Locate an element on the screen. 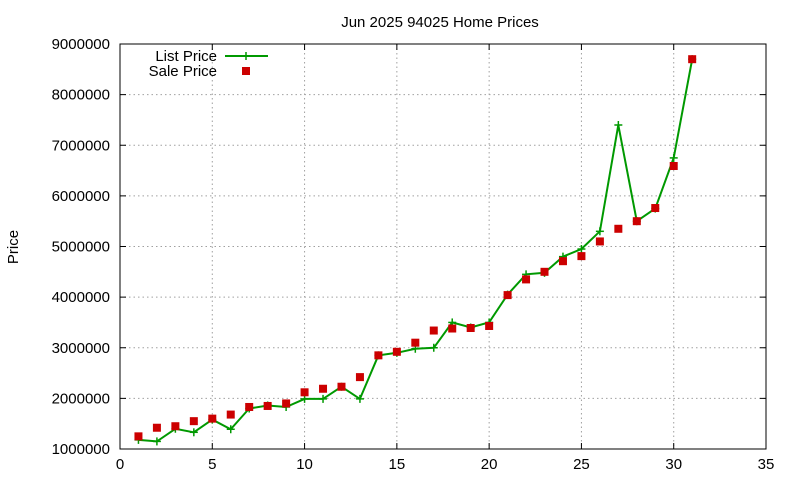 This screenshot has height=480, width=800. x-tick-label: 30 is located at coordinates (673, 464).